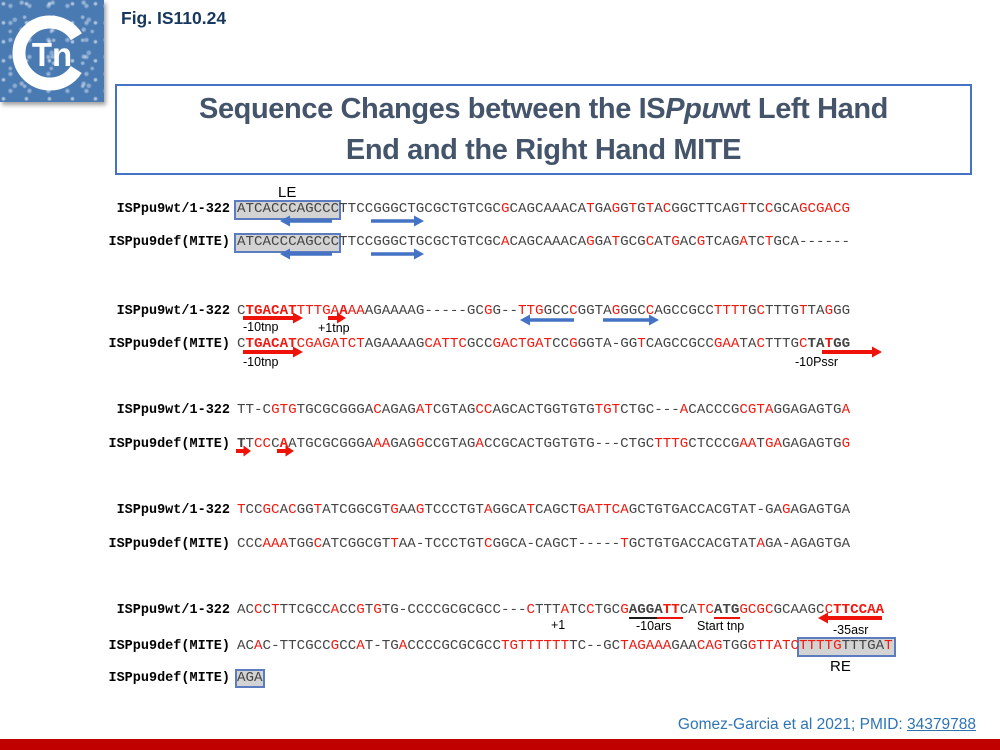  I want to click on sequence-segment: TTG, so click(531, 311).